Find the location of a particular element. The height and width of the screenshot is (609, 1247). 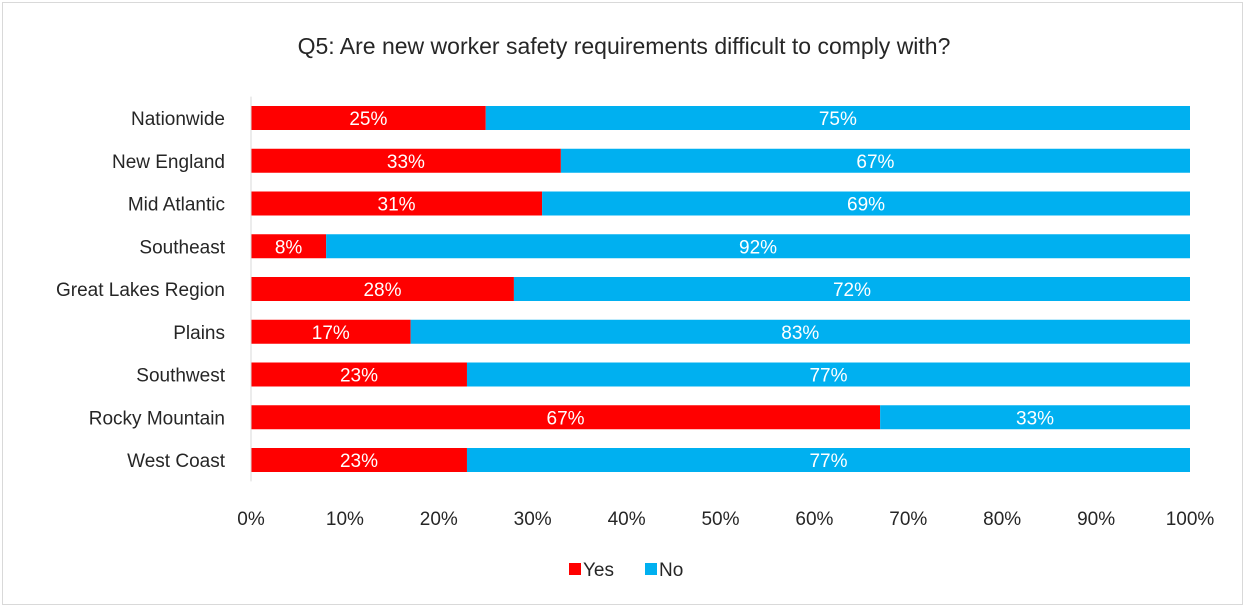

x-tick-label: 30% is located at coordinates (533, 519).